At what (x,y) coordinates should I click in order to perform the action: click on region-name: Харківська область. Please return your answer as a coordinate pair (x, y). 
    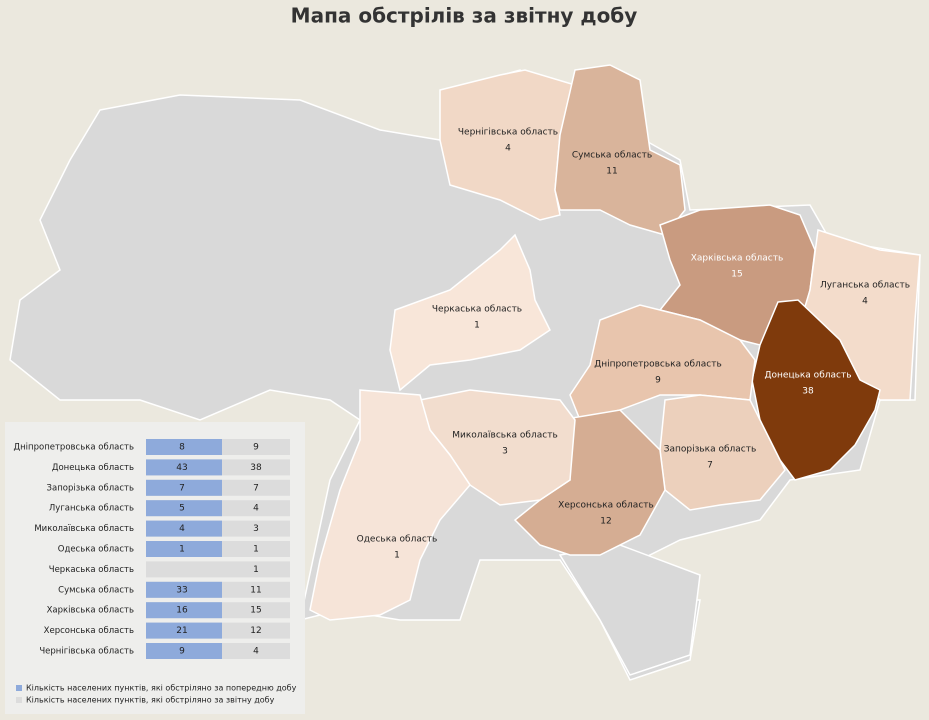
    Looking at the image, I should click on (737, 259).